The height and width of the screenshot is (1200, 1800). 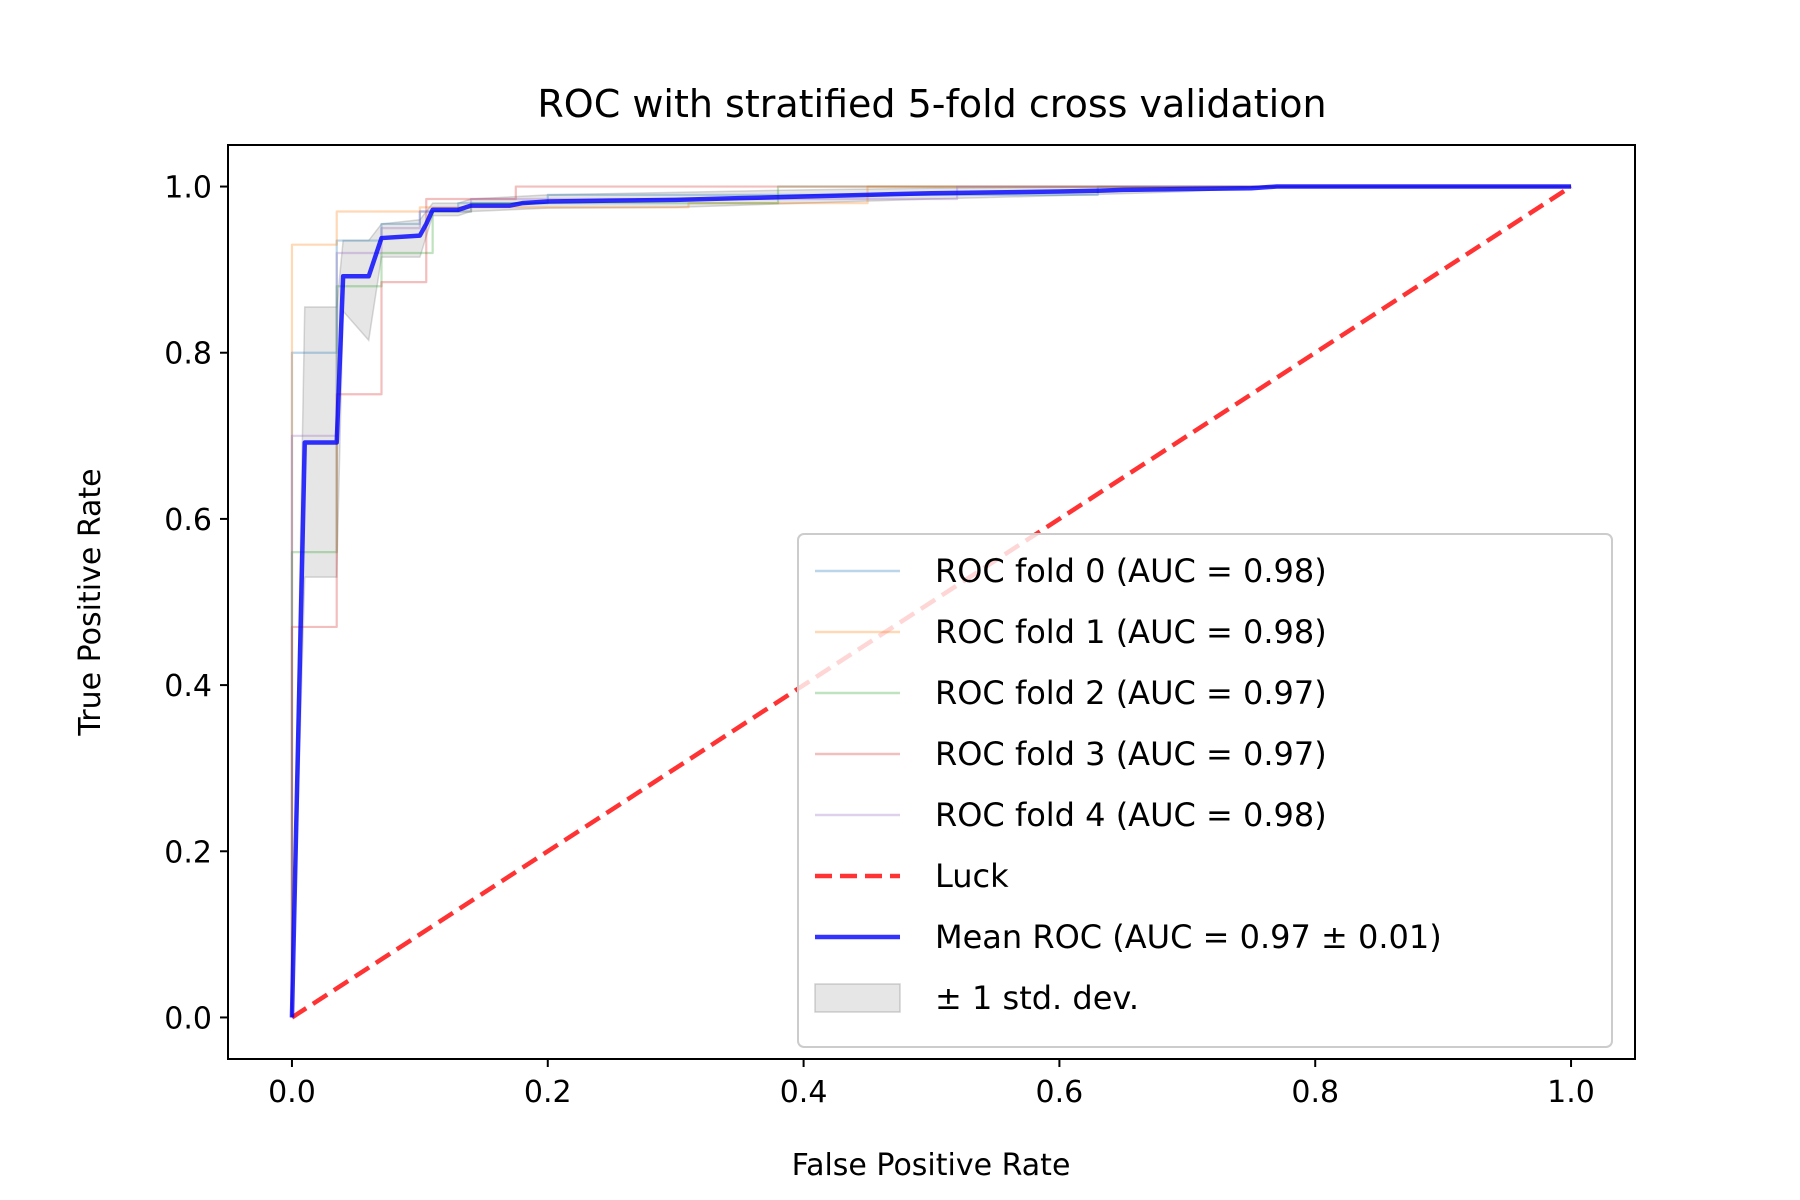 I want to click on legend-entry: ROC fold 3 (AUC = 0.97), so click(x=1071, y=754).